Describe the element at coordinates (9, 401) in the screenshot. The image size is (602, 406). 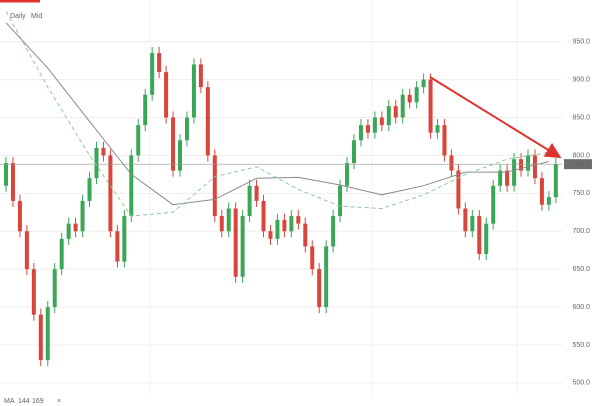
I see `indicator-label: MA` at that location.